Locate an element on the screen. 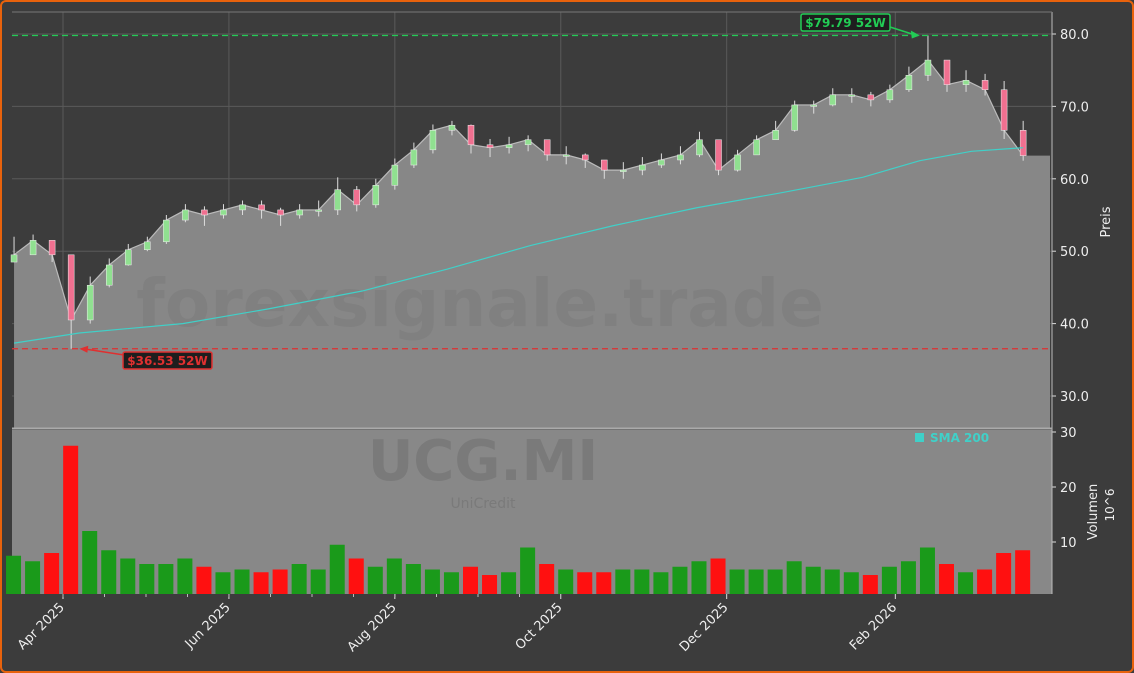  low-52w-label: $36.53 52W is located at coordinates (167, 361).